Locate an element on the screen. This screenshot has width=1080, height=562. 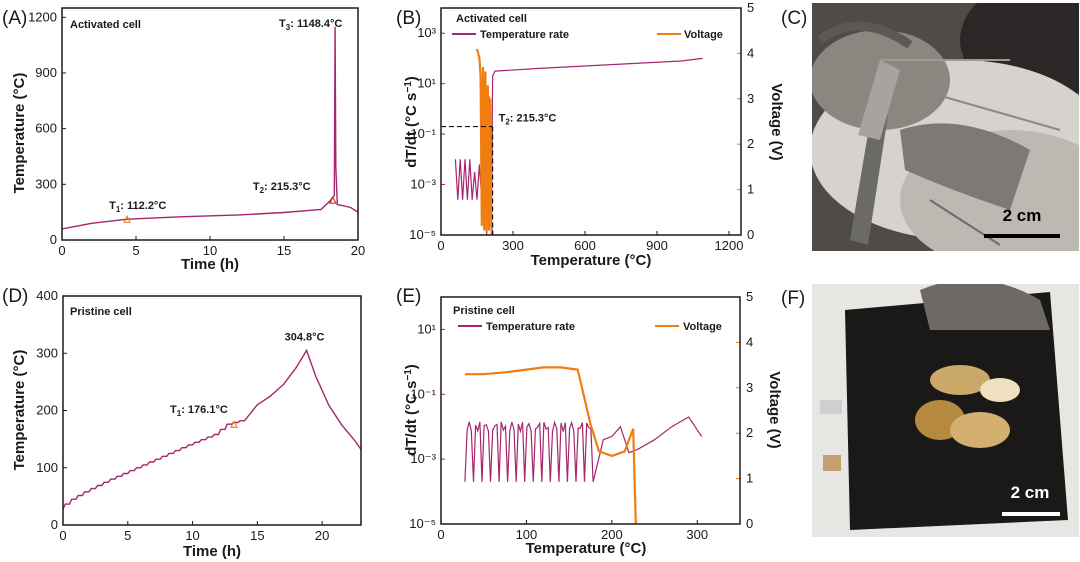
panel-b-voltage-line is located at coordinates (484, 142).